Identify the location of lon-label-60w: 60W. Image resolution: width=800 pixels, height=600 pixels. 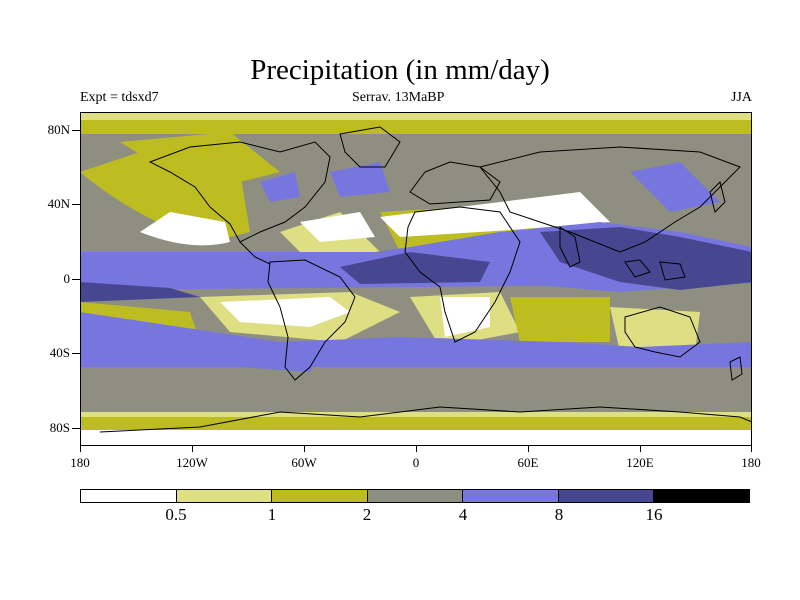
(304, 462).